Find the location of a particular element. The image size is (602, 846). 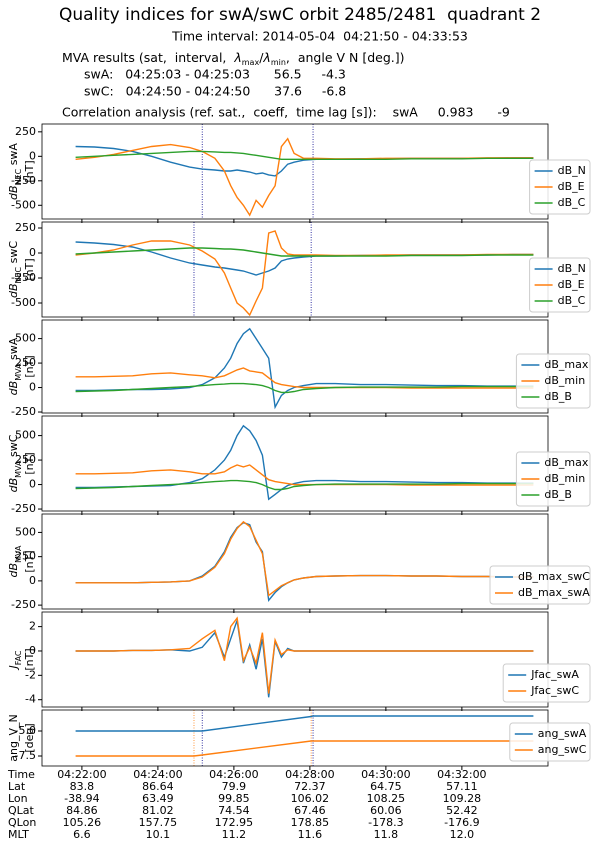

y-axis-label: dBMVA swA is located at coordinates (15, 366).